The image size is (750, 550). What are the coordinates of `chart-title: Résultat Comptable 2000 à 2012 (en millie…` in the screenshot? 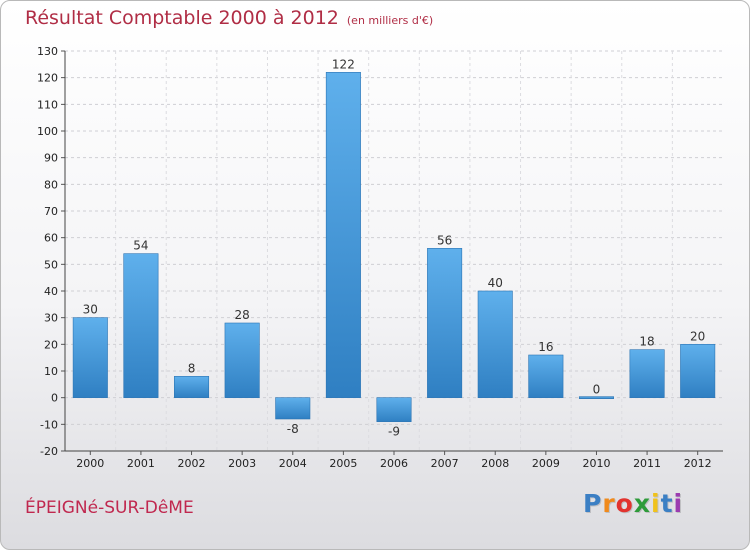 It's located at (229, 18).